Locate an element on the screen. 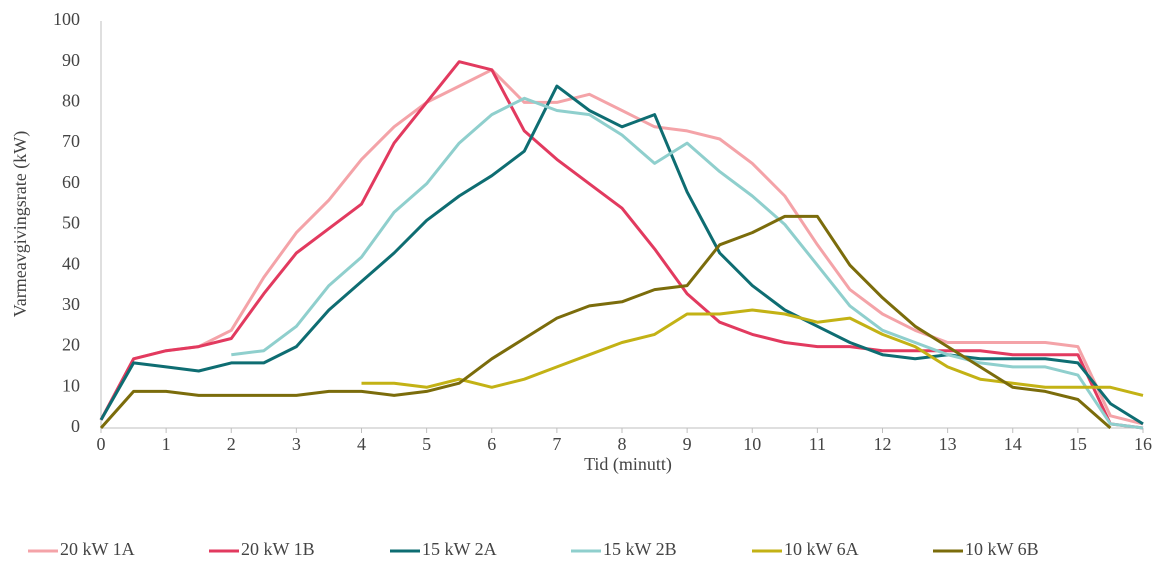  x-tick-label: 9 is located at coordinates (687, 444).